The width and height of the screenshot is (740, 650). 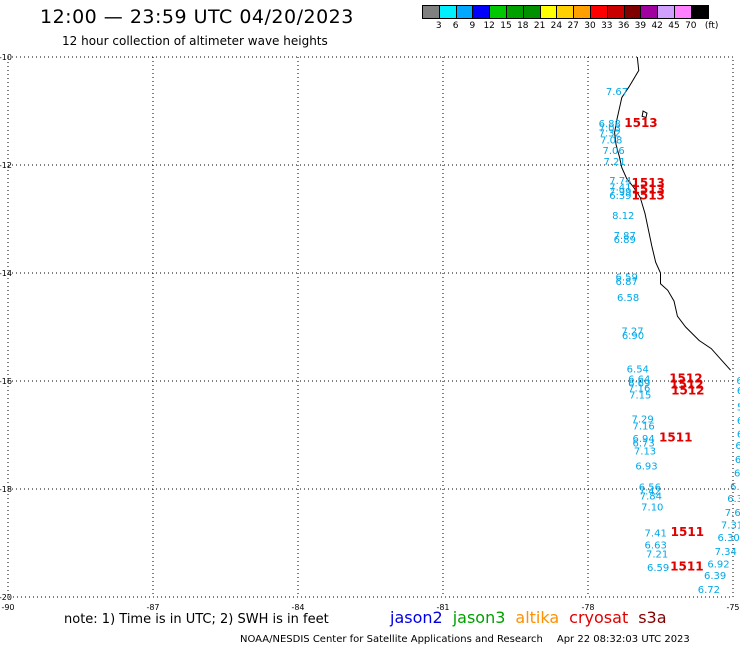 What do you see at coordinates (472, 26) in the screenshot?
I see `legend-label: 9` at bounding box center [472, 26].